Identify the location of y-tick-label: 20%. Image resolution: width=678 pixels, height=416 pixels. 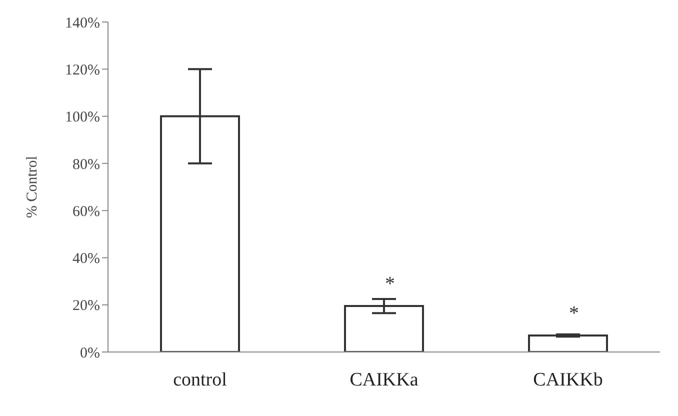
(86, 306).